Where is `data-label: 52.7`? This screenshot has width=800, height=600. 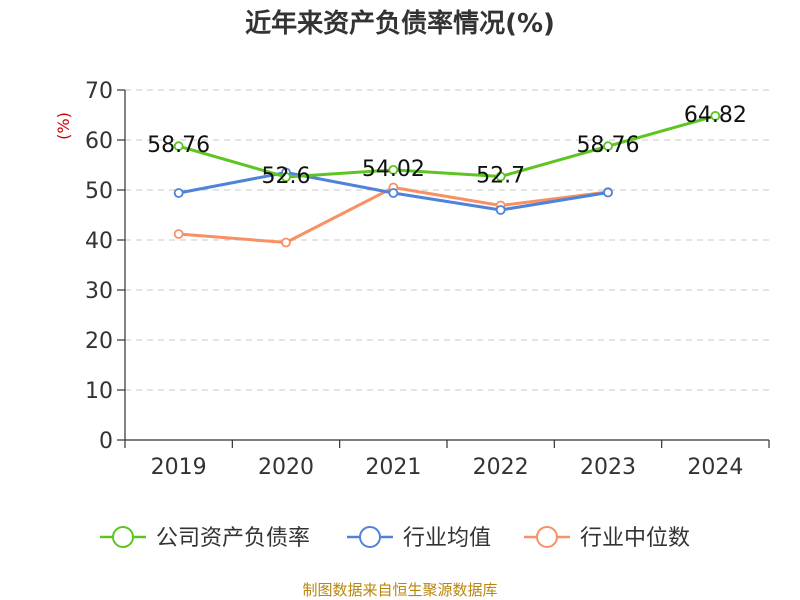 data-label: 52.7 is located at coordinates (500, 176).